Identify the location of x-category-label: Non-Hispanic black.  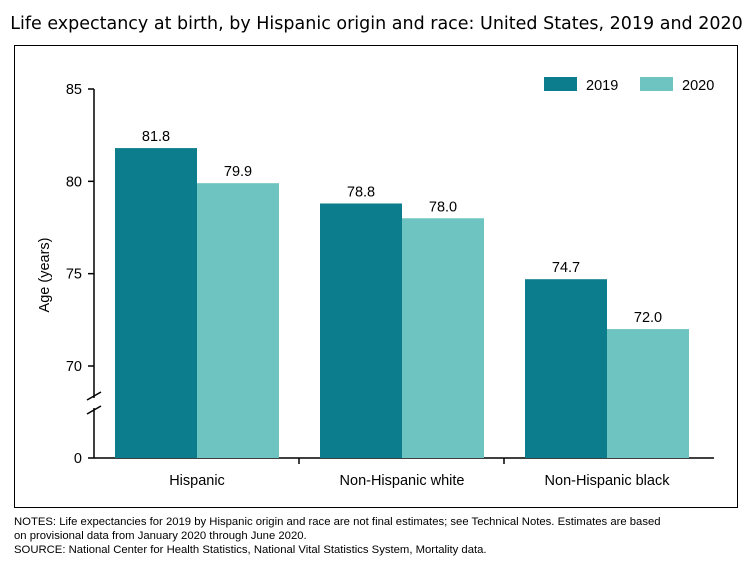
(608, 481).